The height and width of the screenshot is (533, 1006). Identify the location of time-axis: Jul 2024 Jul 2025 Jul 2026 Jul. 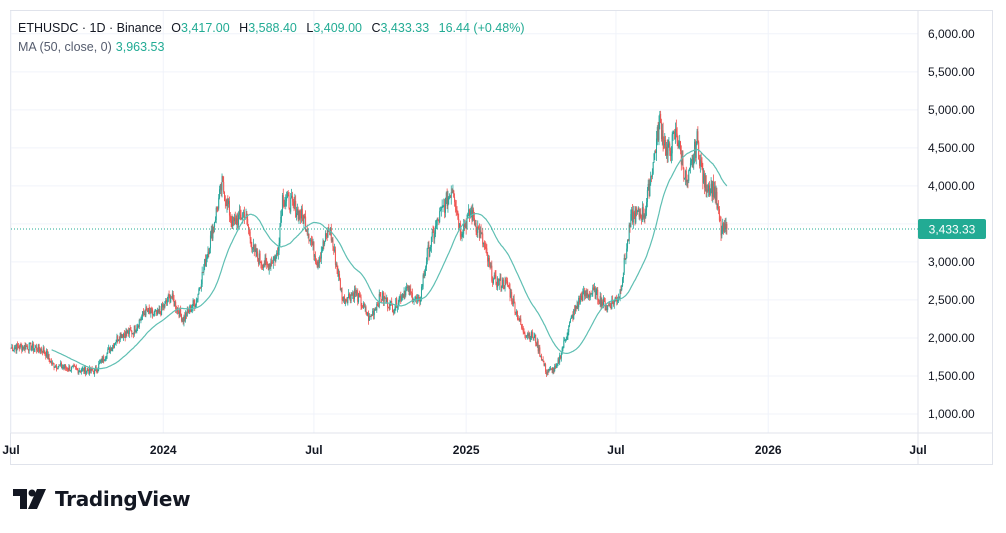
(464, 450).